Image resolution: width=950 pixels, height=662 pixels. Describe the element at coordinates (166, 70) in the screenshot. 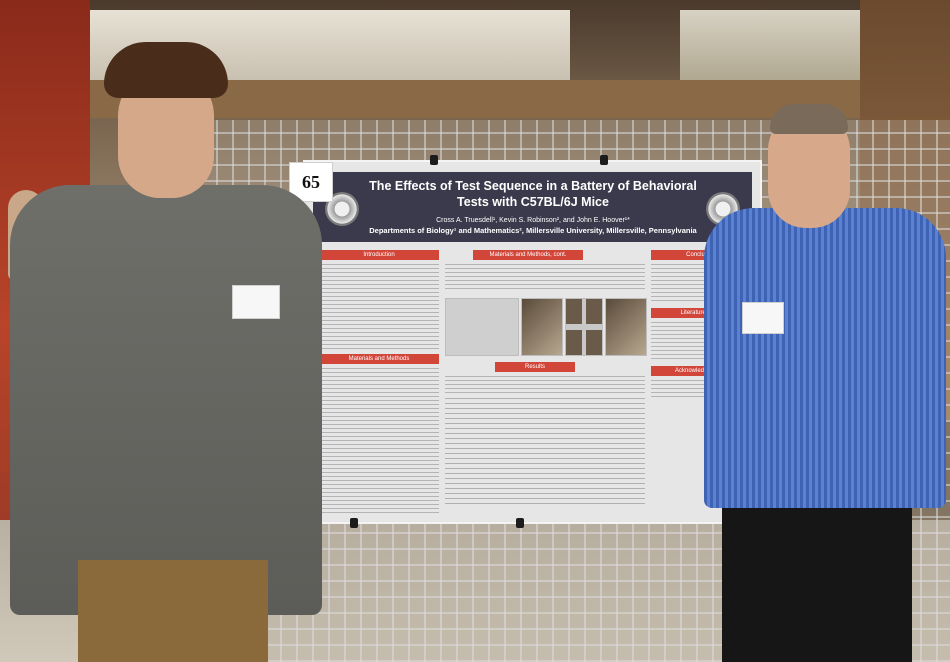

I see `student-hair` at that location.